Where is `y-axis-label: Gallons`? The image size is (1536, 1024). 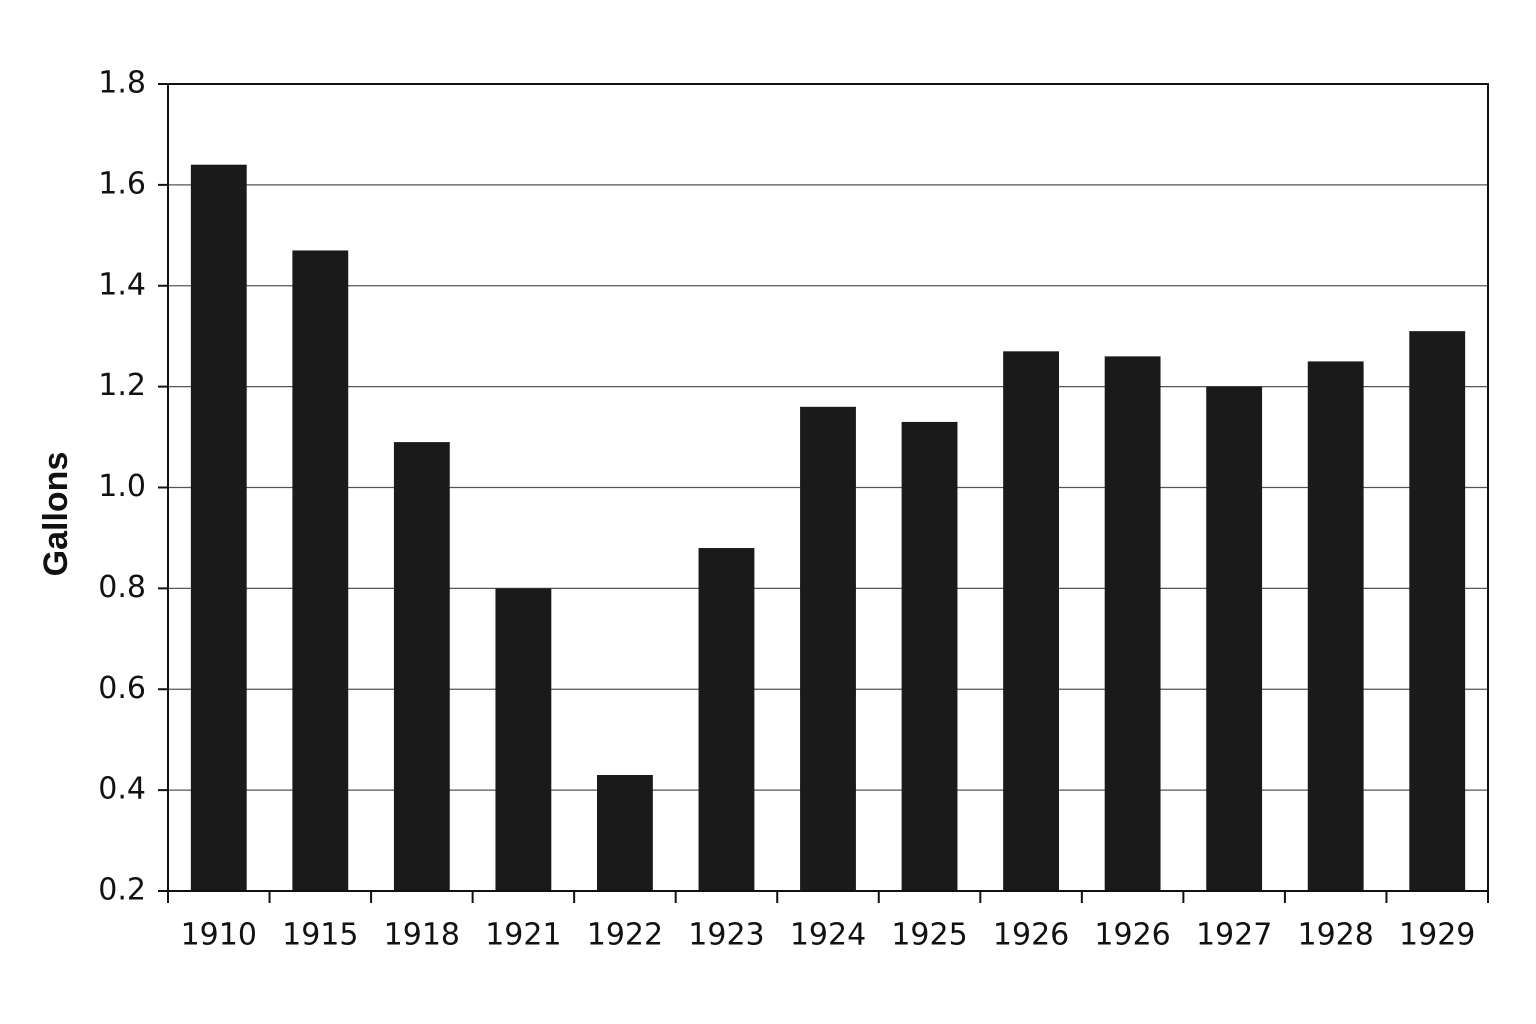
y-axis-label: Gallons is located at coordinates (56, 514).